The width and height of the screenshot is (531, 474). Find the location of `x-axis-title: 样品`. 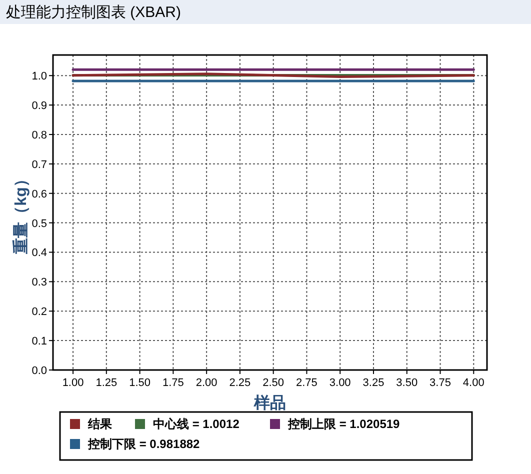

x-axis-title: 样品 is located at coordinates (269, 403).